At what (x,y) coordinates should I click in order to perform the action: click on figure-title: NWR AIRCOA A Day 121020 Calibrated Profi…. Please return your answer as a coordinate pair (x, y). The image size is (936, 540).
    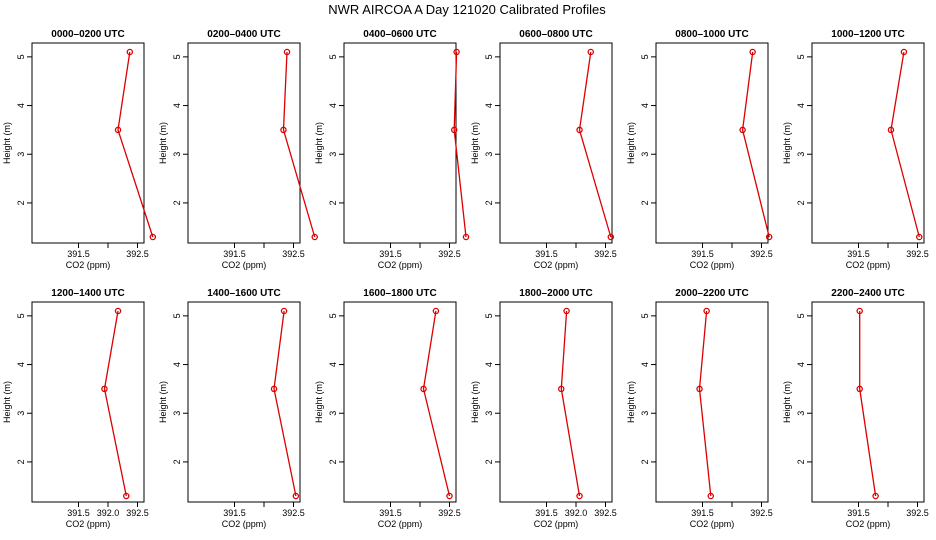
    Looking at the image, I should click on (467, 9).